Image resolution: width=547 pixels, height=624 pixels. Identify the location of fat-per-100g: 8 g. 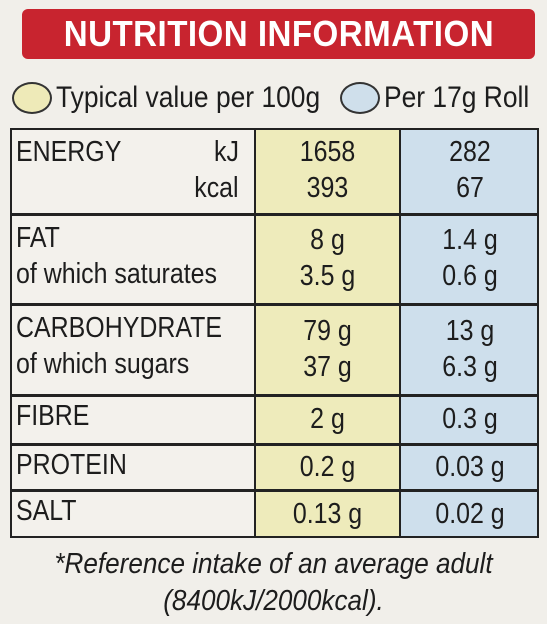
(327, 240).